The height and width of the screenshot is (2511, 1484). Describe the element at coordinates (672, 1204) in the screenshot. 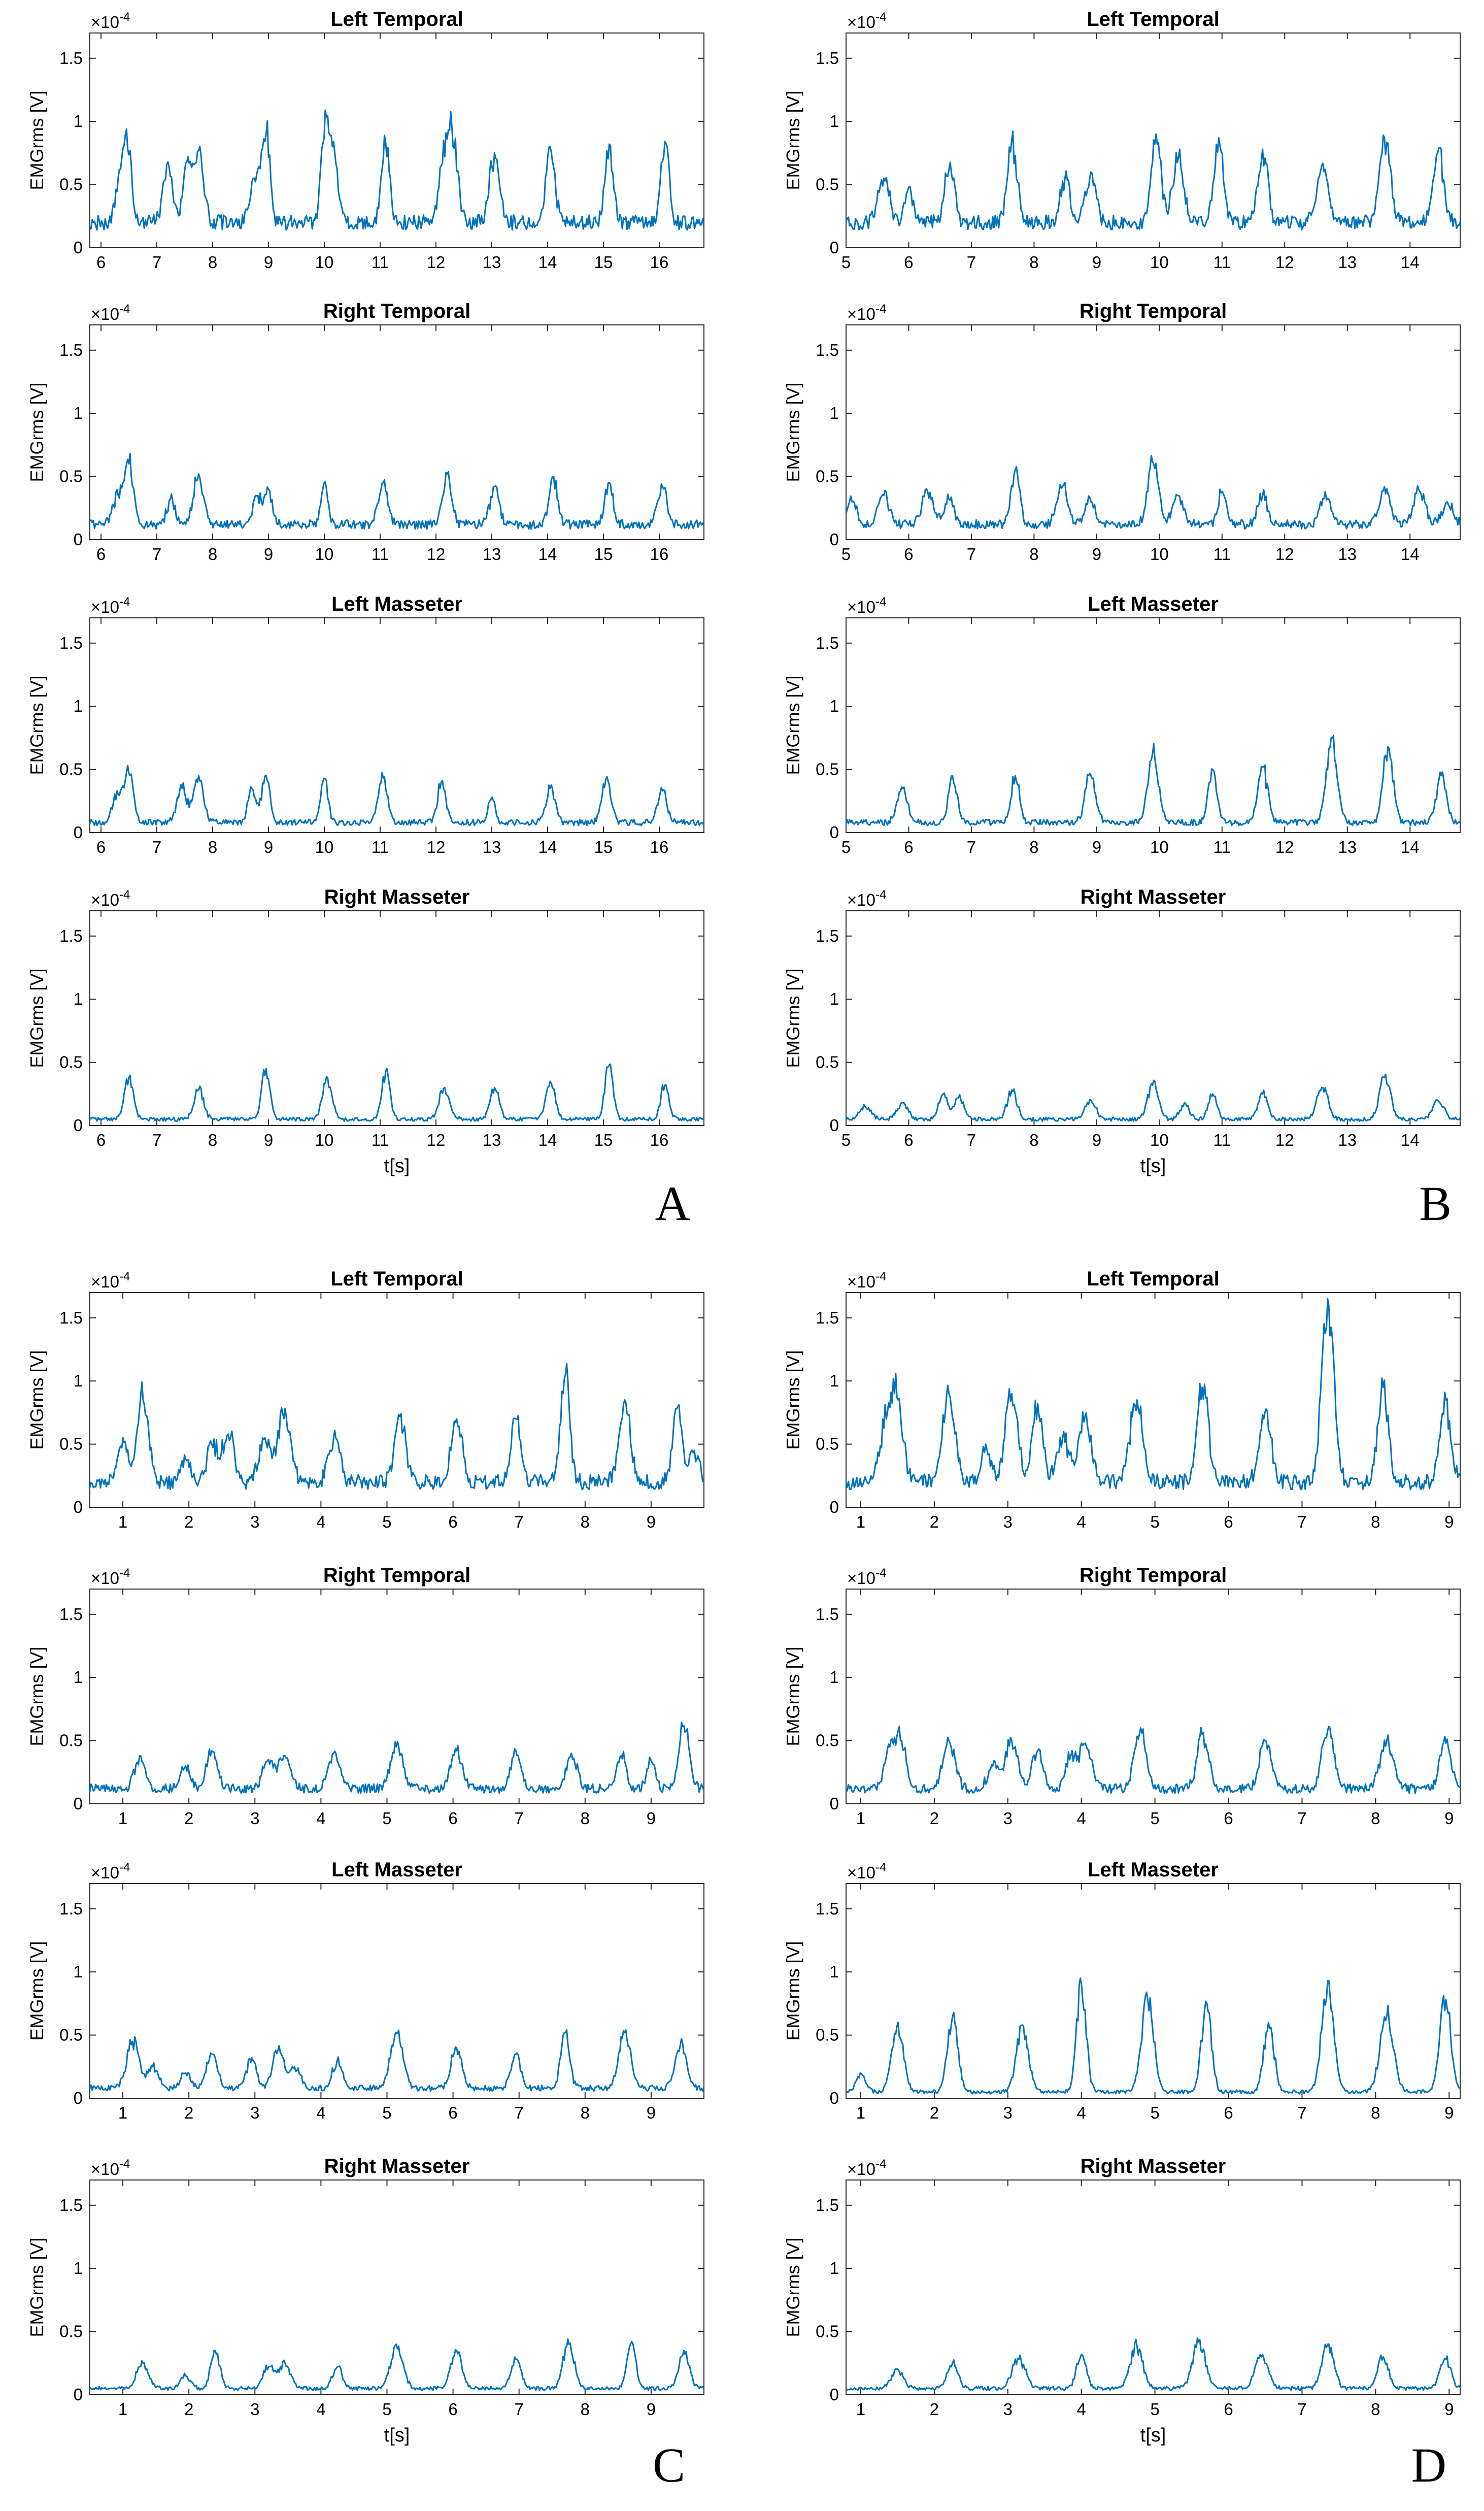

I see `panel-letter-a: A` at that location.